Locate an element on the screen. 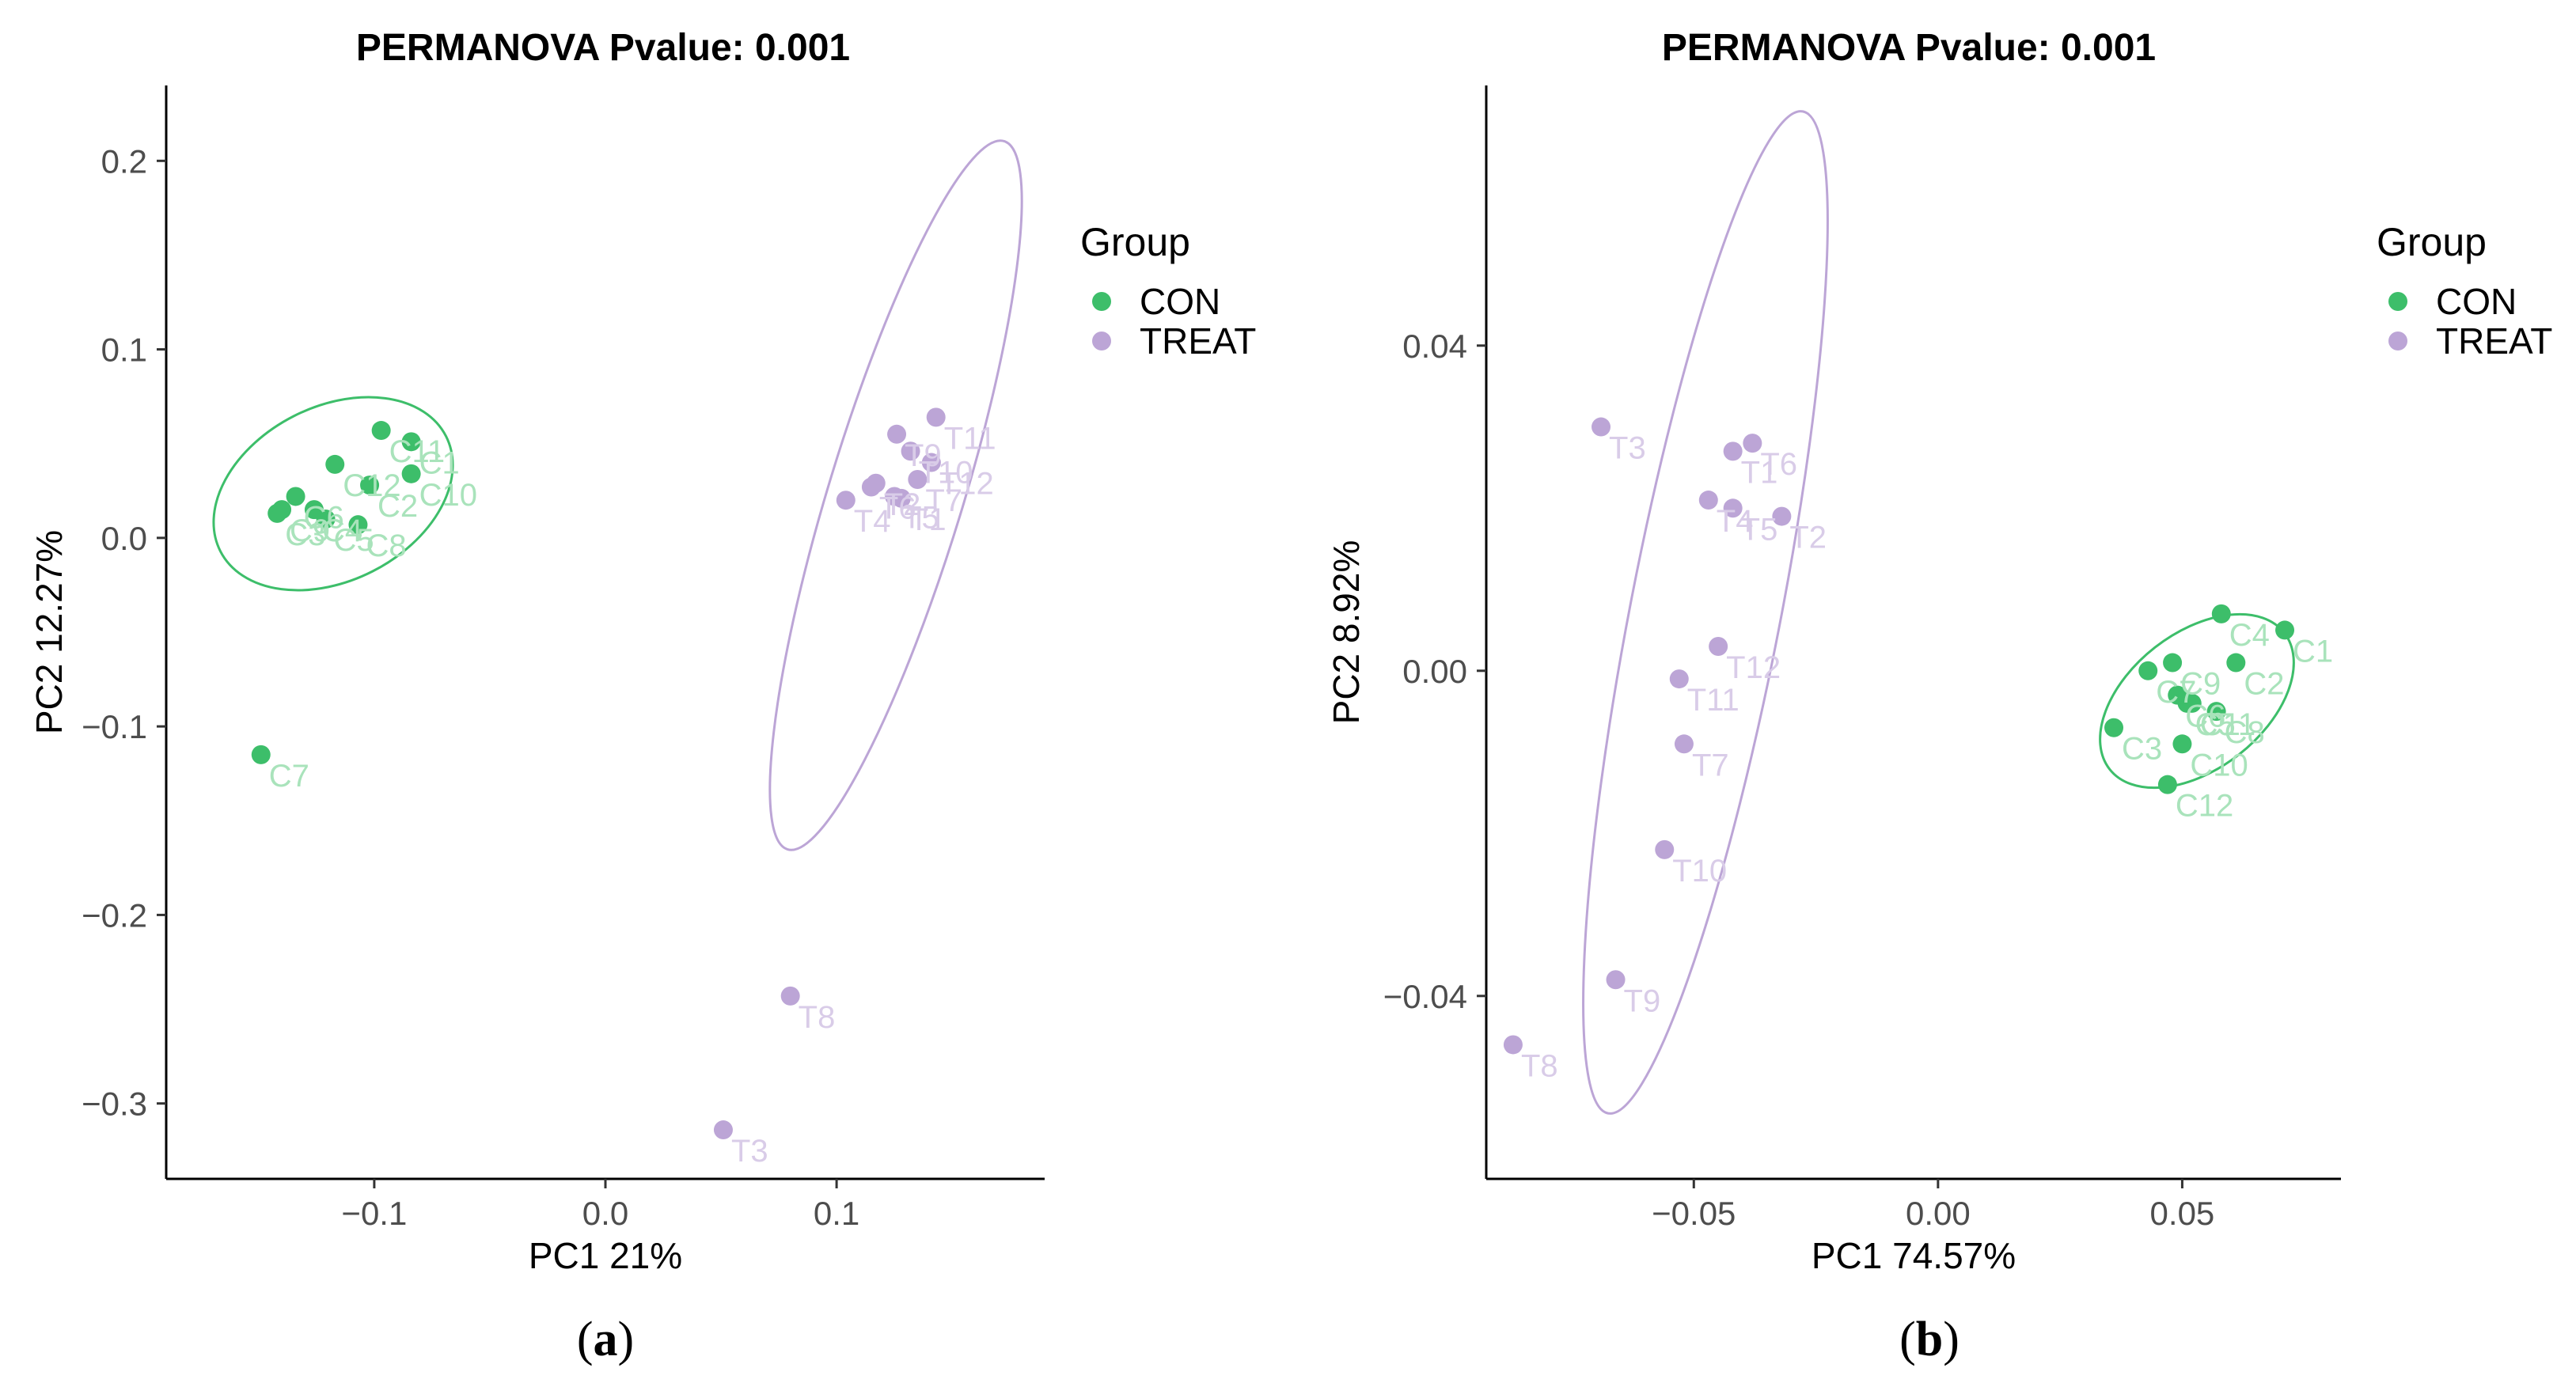 The width and height of the screenshot is (2576, 1383). panel-b-legend-title: Group is located at coordinates (2432, 242).